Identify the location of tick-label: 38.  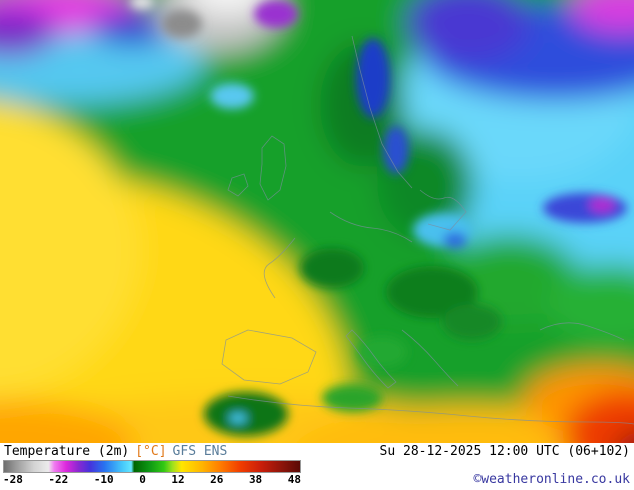
(255, 479).